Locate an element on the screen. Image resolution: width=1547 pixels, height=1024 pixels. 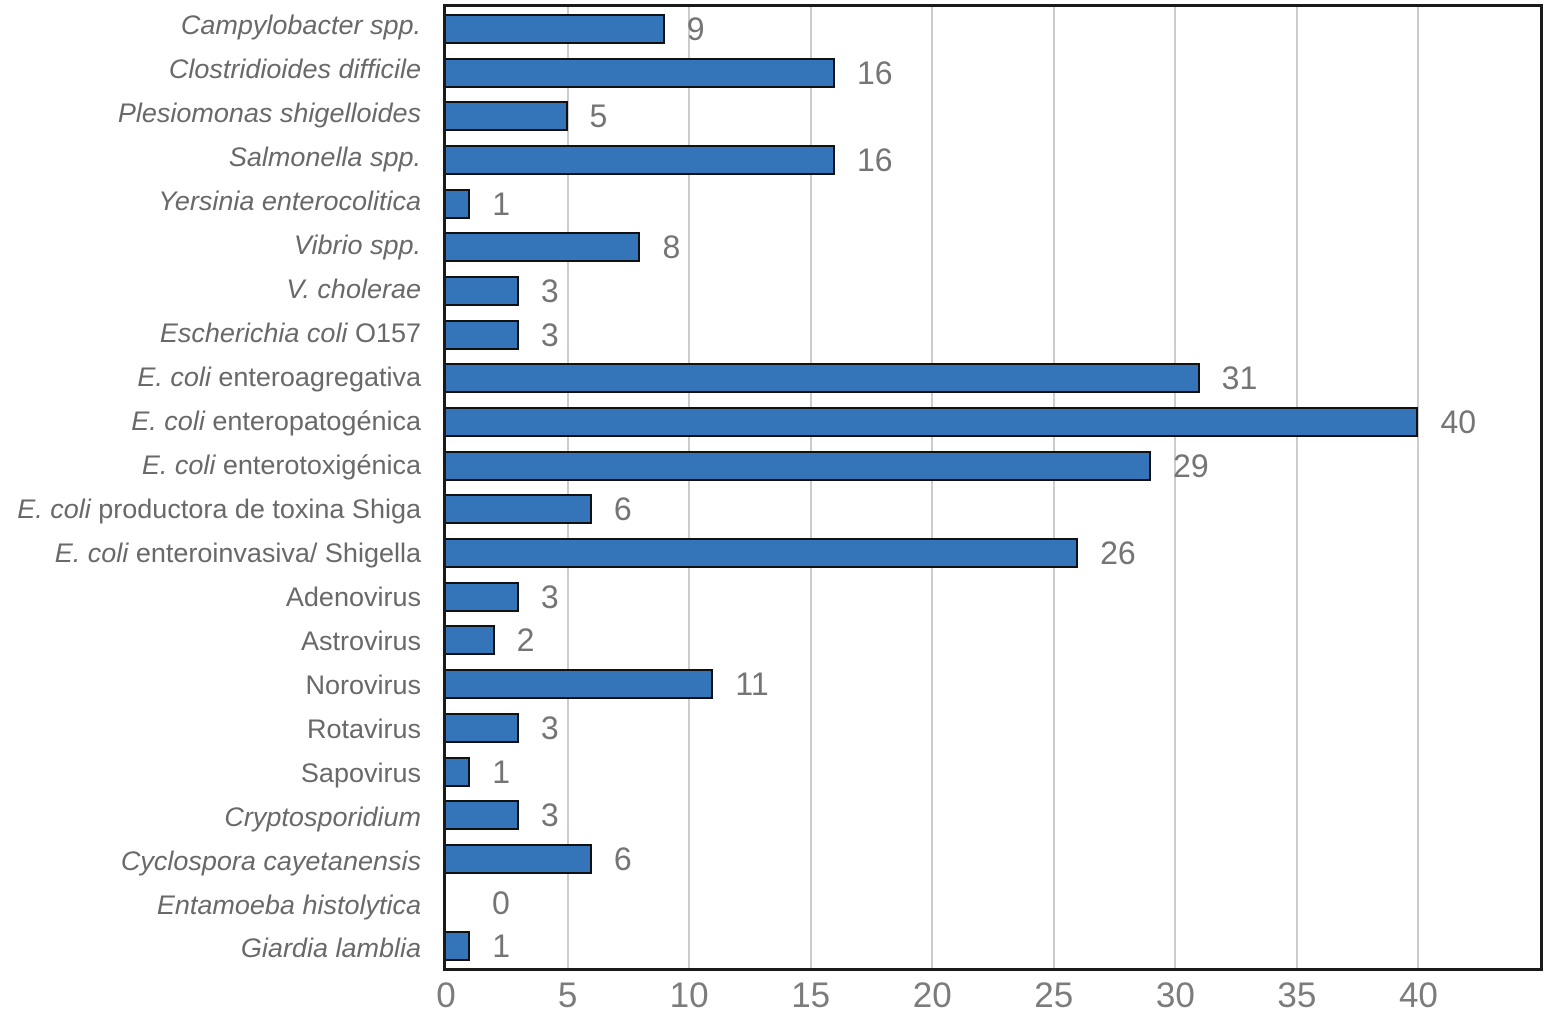
category-label: Campylobacter spp. is located at coordinates (216, 26).